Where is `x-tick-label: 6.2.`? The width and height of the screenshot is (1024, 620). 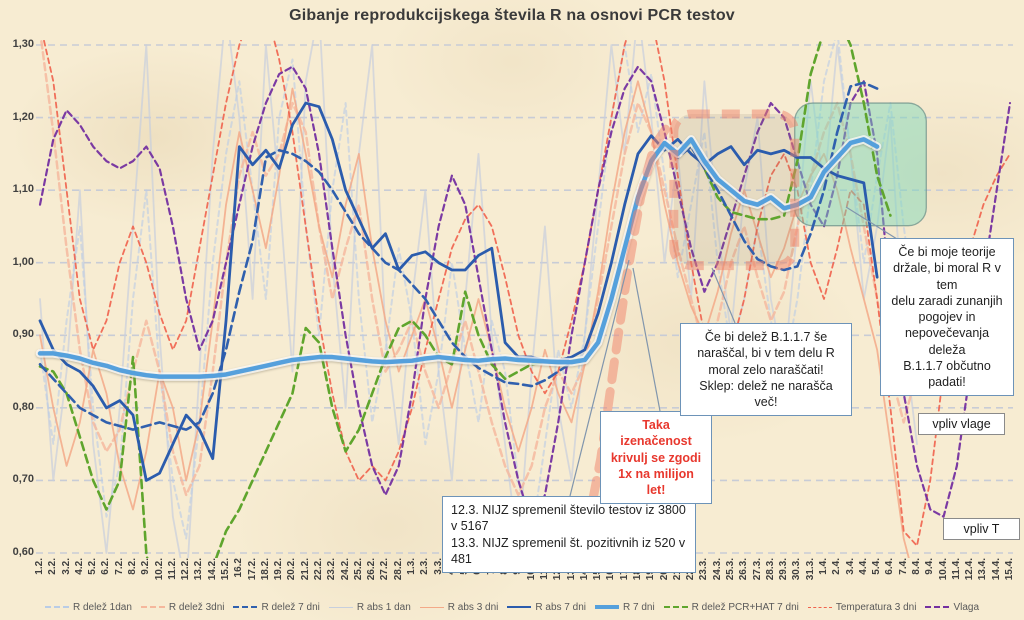
x-tick-label: 6.2. is located at coordinates (106, 566).